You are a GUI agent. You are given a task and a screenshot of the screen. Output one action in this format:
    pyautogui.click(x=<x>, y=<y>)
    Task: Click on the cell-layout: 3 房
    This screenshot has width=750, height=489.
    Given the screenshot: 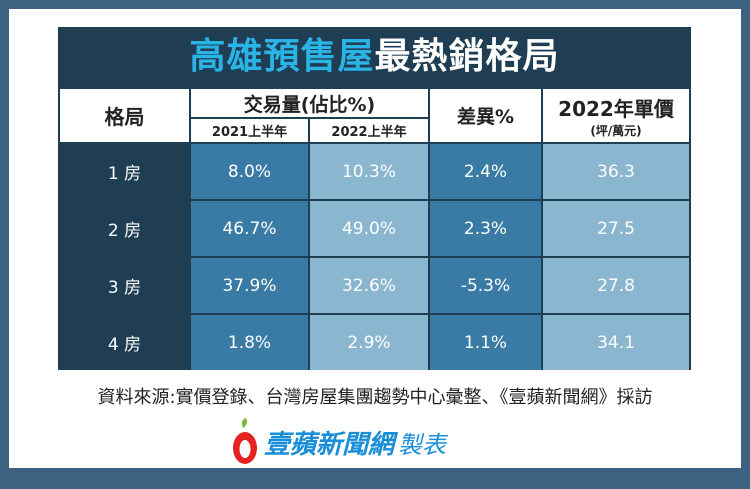 What is the action you would take?
    pyautogui.click(x=124, y=285)
    